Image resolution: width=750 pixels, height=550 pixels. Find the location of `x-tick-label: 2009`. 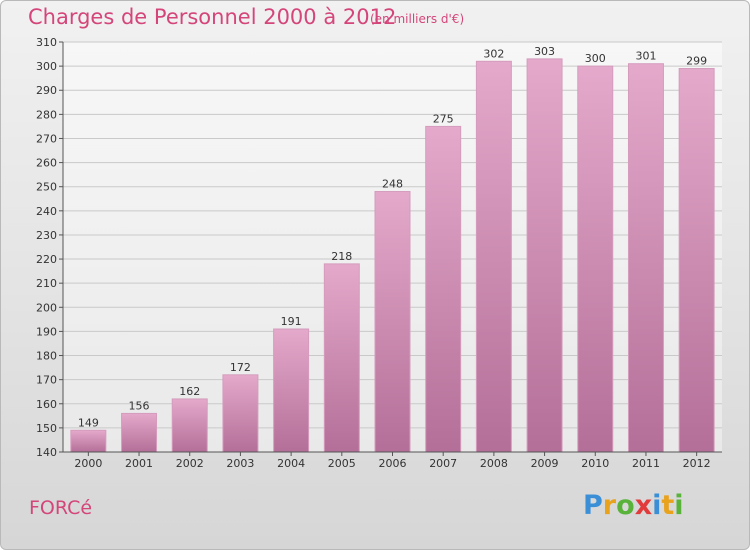

x-tick-label: 2009 is located at coordinates (545, 463).